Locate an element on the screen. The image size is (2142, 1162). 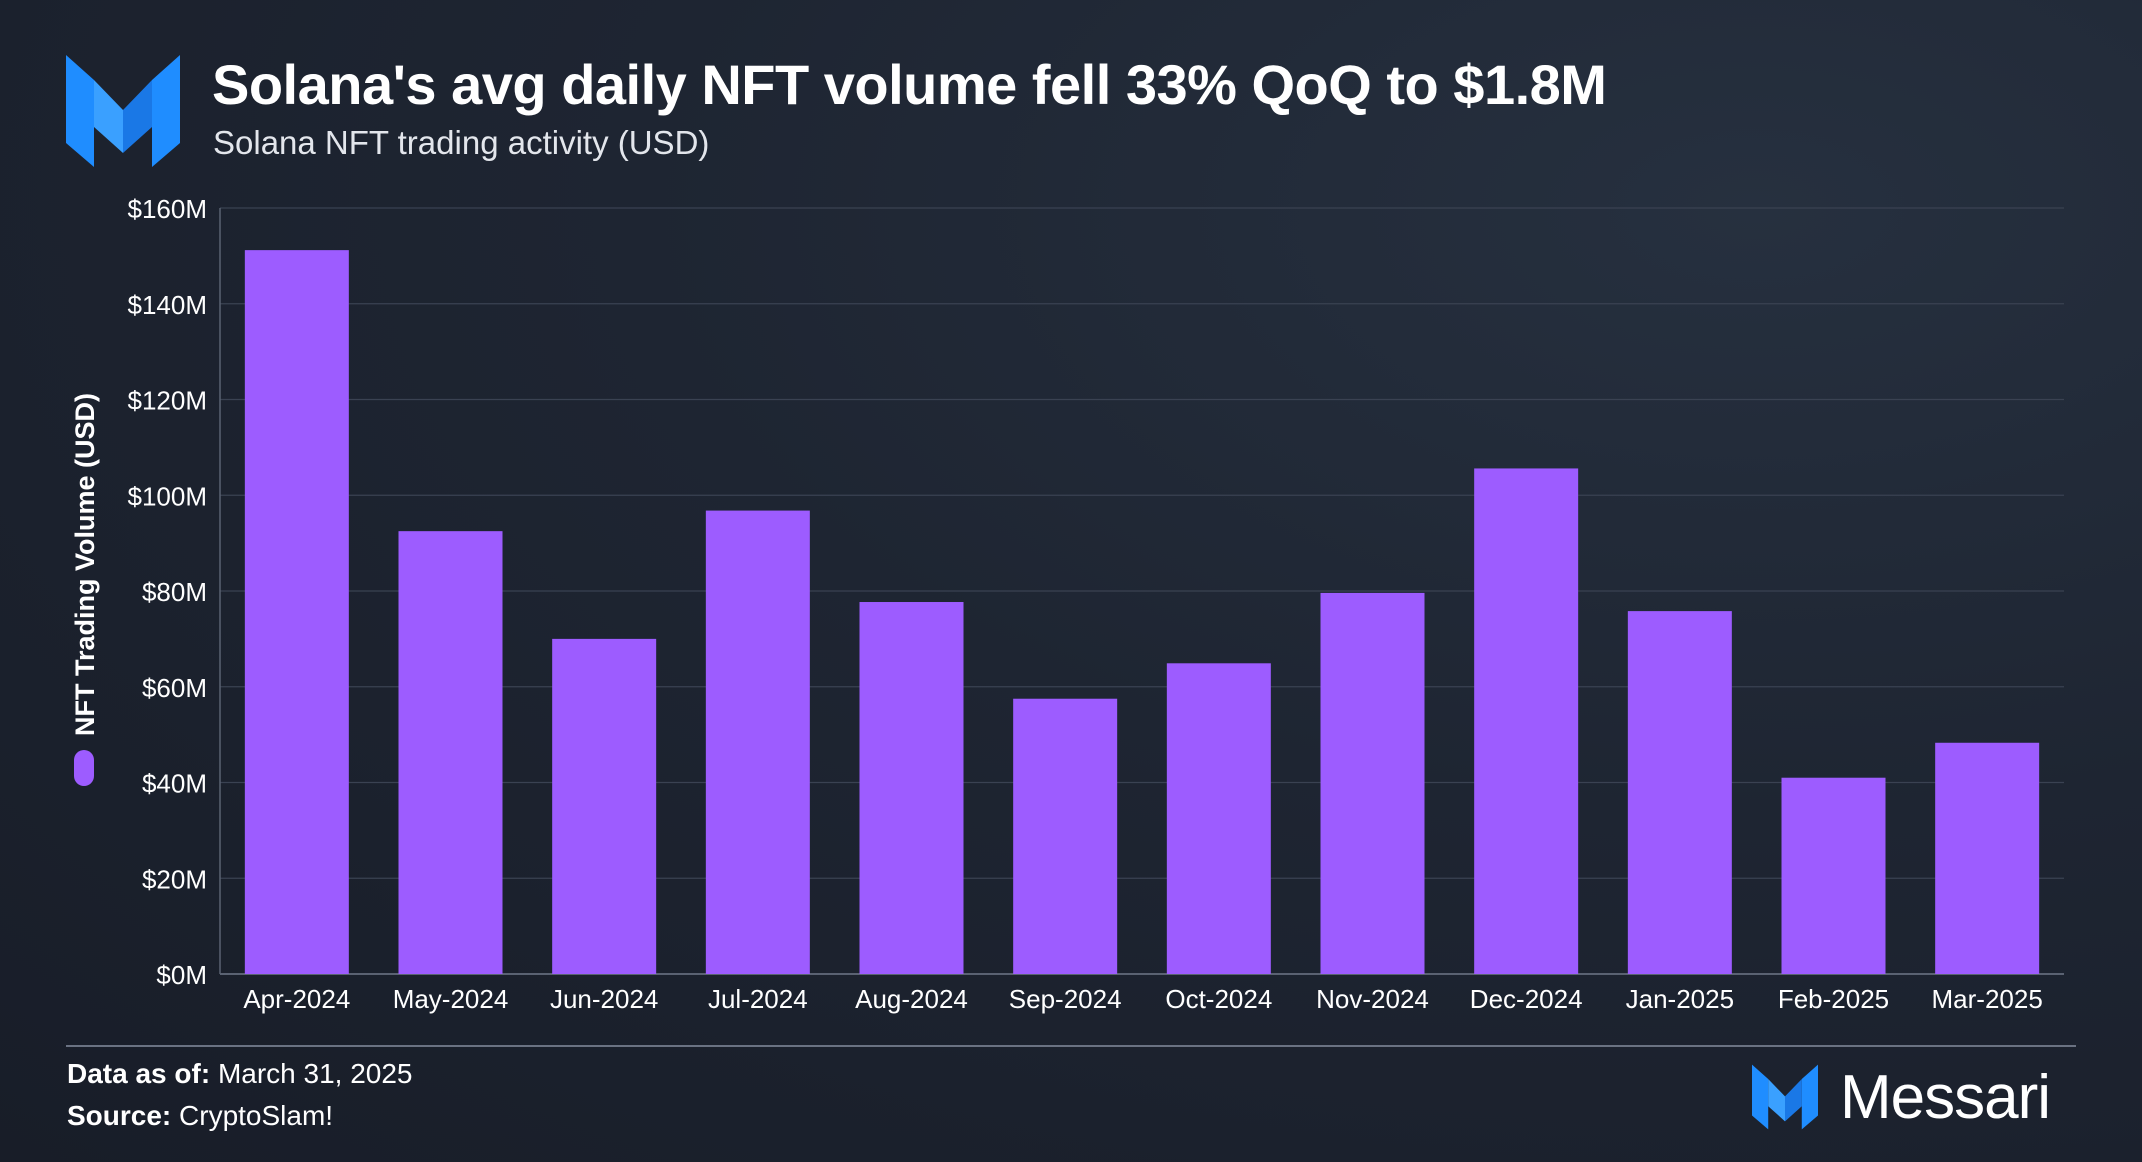
bar-nov-2024 is located at coordinates (1372, 783).